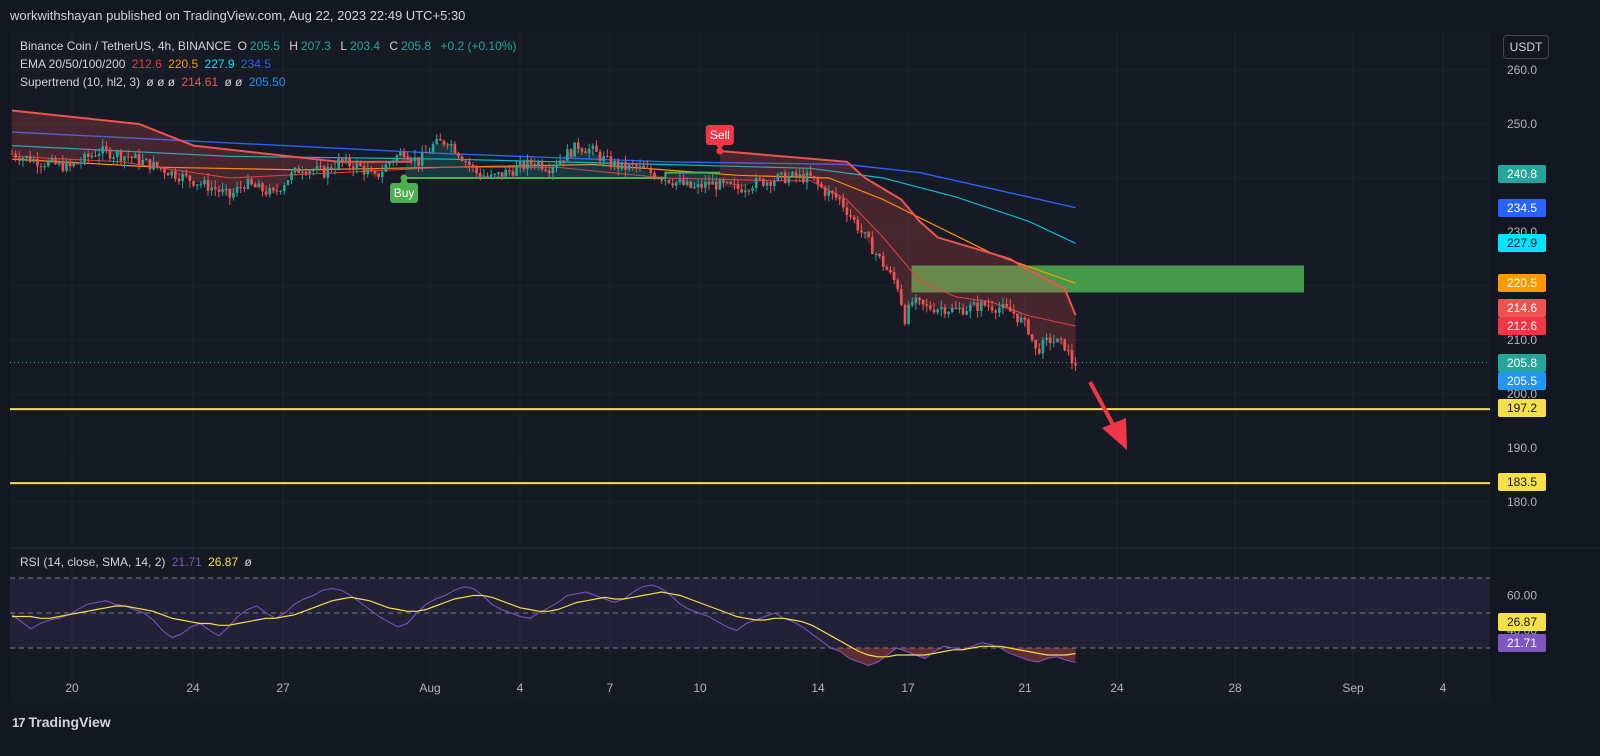 The image size is (1600, 756). I want to click on close-value: 205.8, so click(416, 46).